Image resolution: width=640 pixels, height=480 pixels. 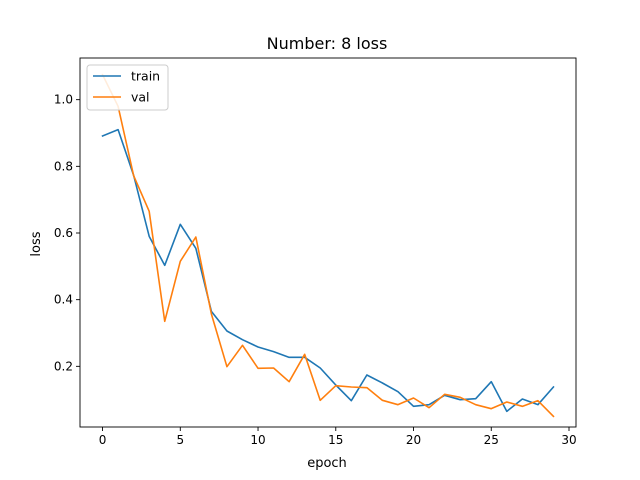 What do you see at coordinates (36, 243) in the screenshot?
I see `y-axis-label: loss` at bounding box center [36, 243].